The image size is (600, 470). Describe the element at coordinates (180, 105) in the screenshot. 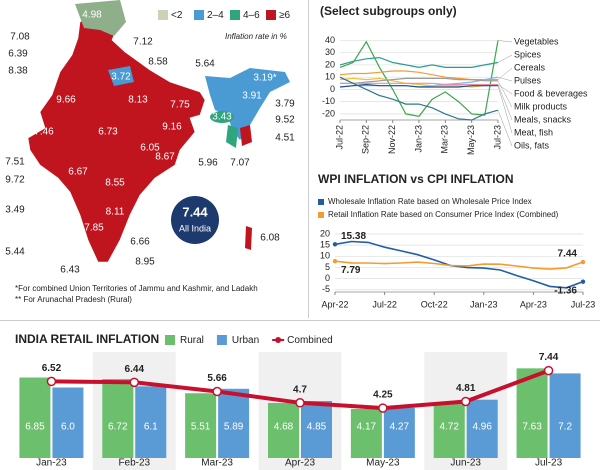

I see `region-value: 7.75` at that location.